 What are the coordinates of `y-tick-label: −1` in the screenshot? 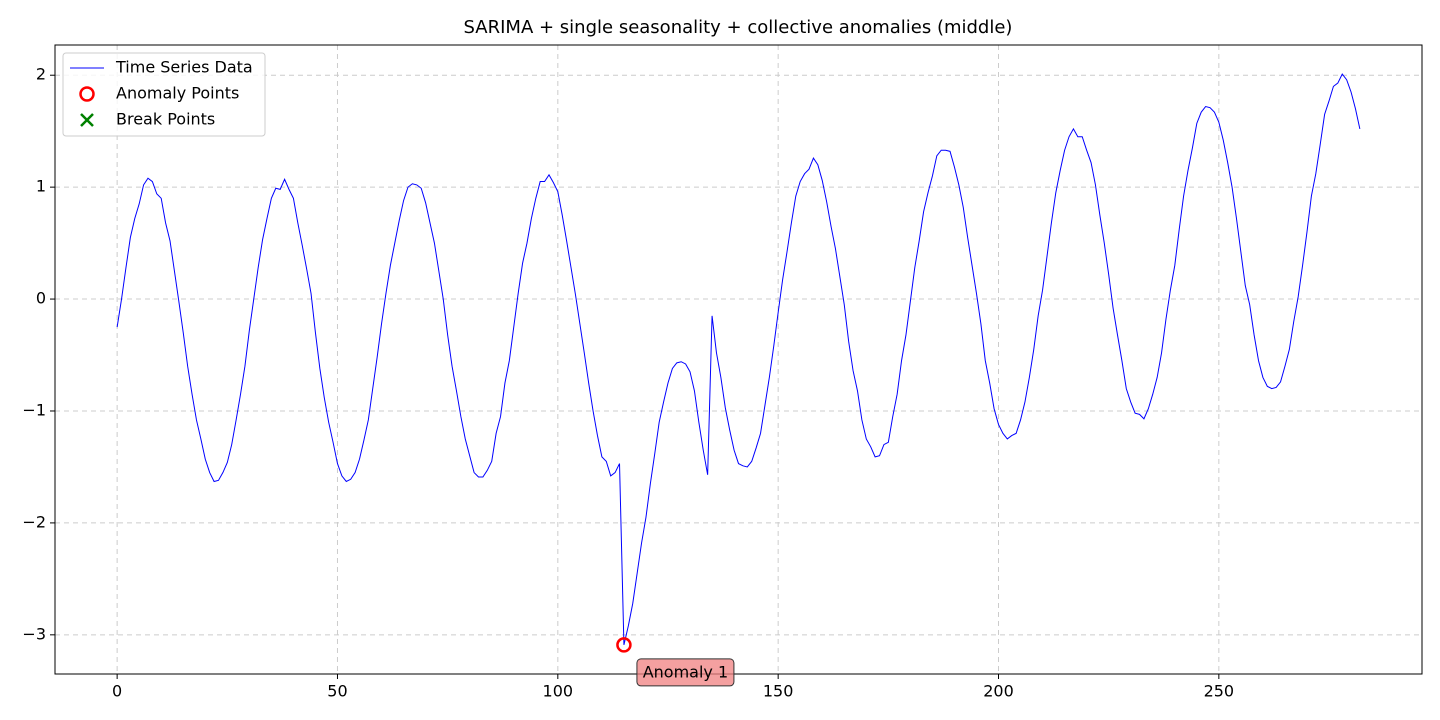 It's located at (34, 409).